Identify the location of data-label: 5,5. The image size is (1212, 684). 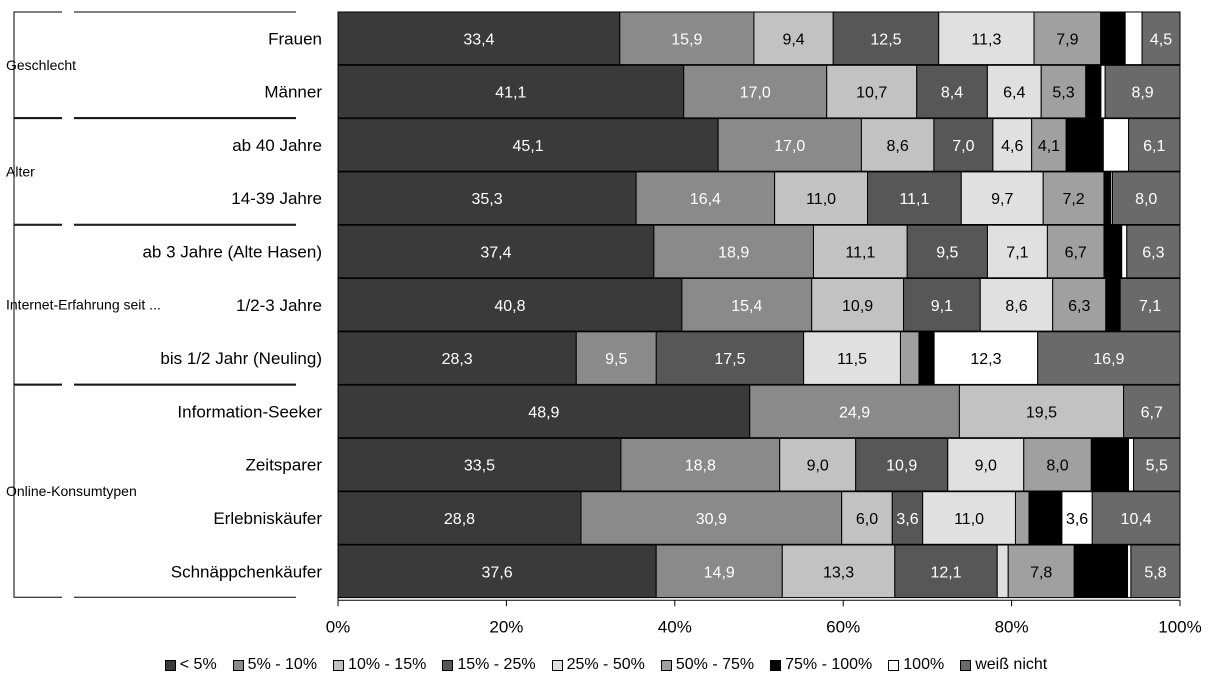
(1157, 466).